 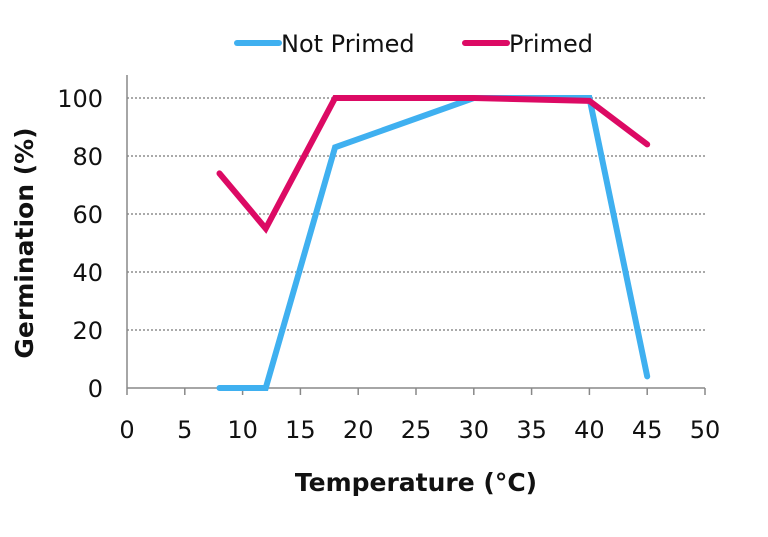 I want to click on legend-label: Primed, so click(x=551, y=44).